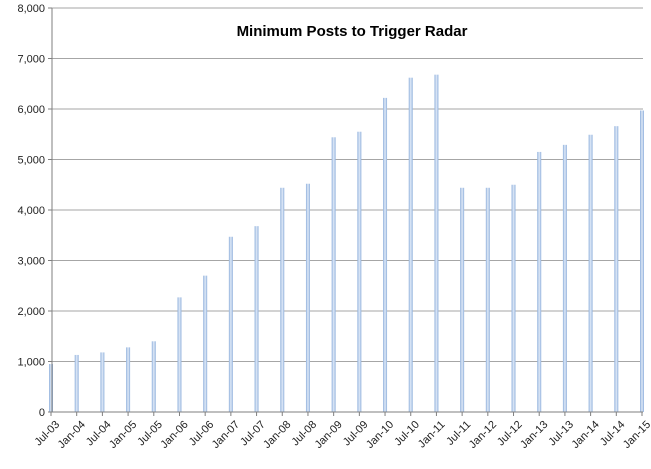 This screenshot has height=469, width=651. I want to click on x-tick-label: Jan-11, so click(432, 435).